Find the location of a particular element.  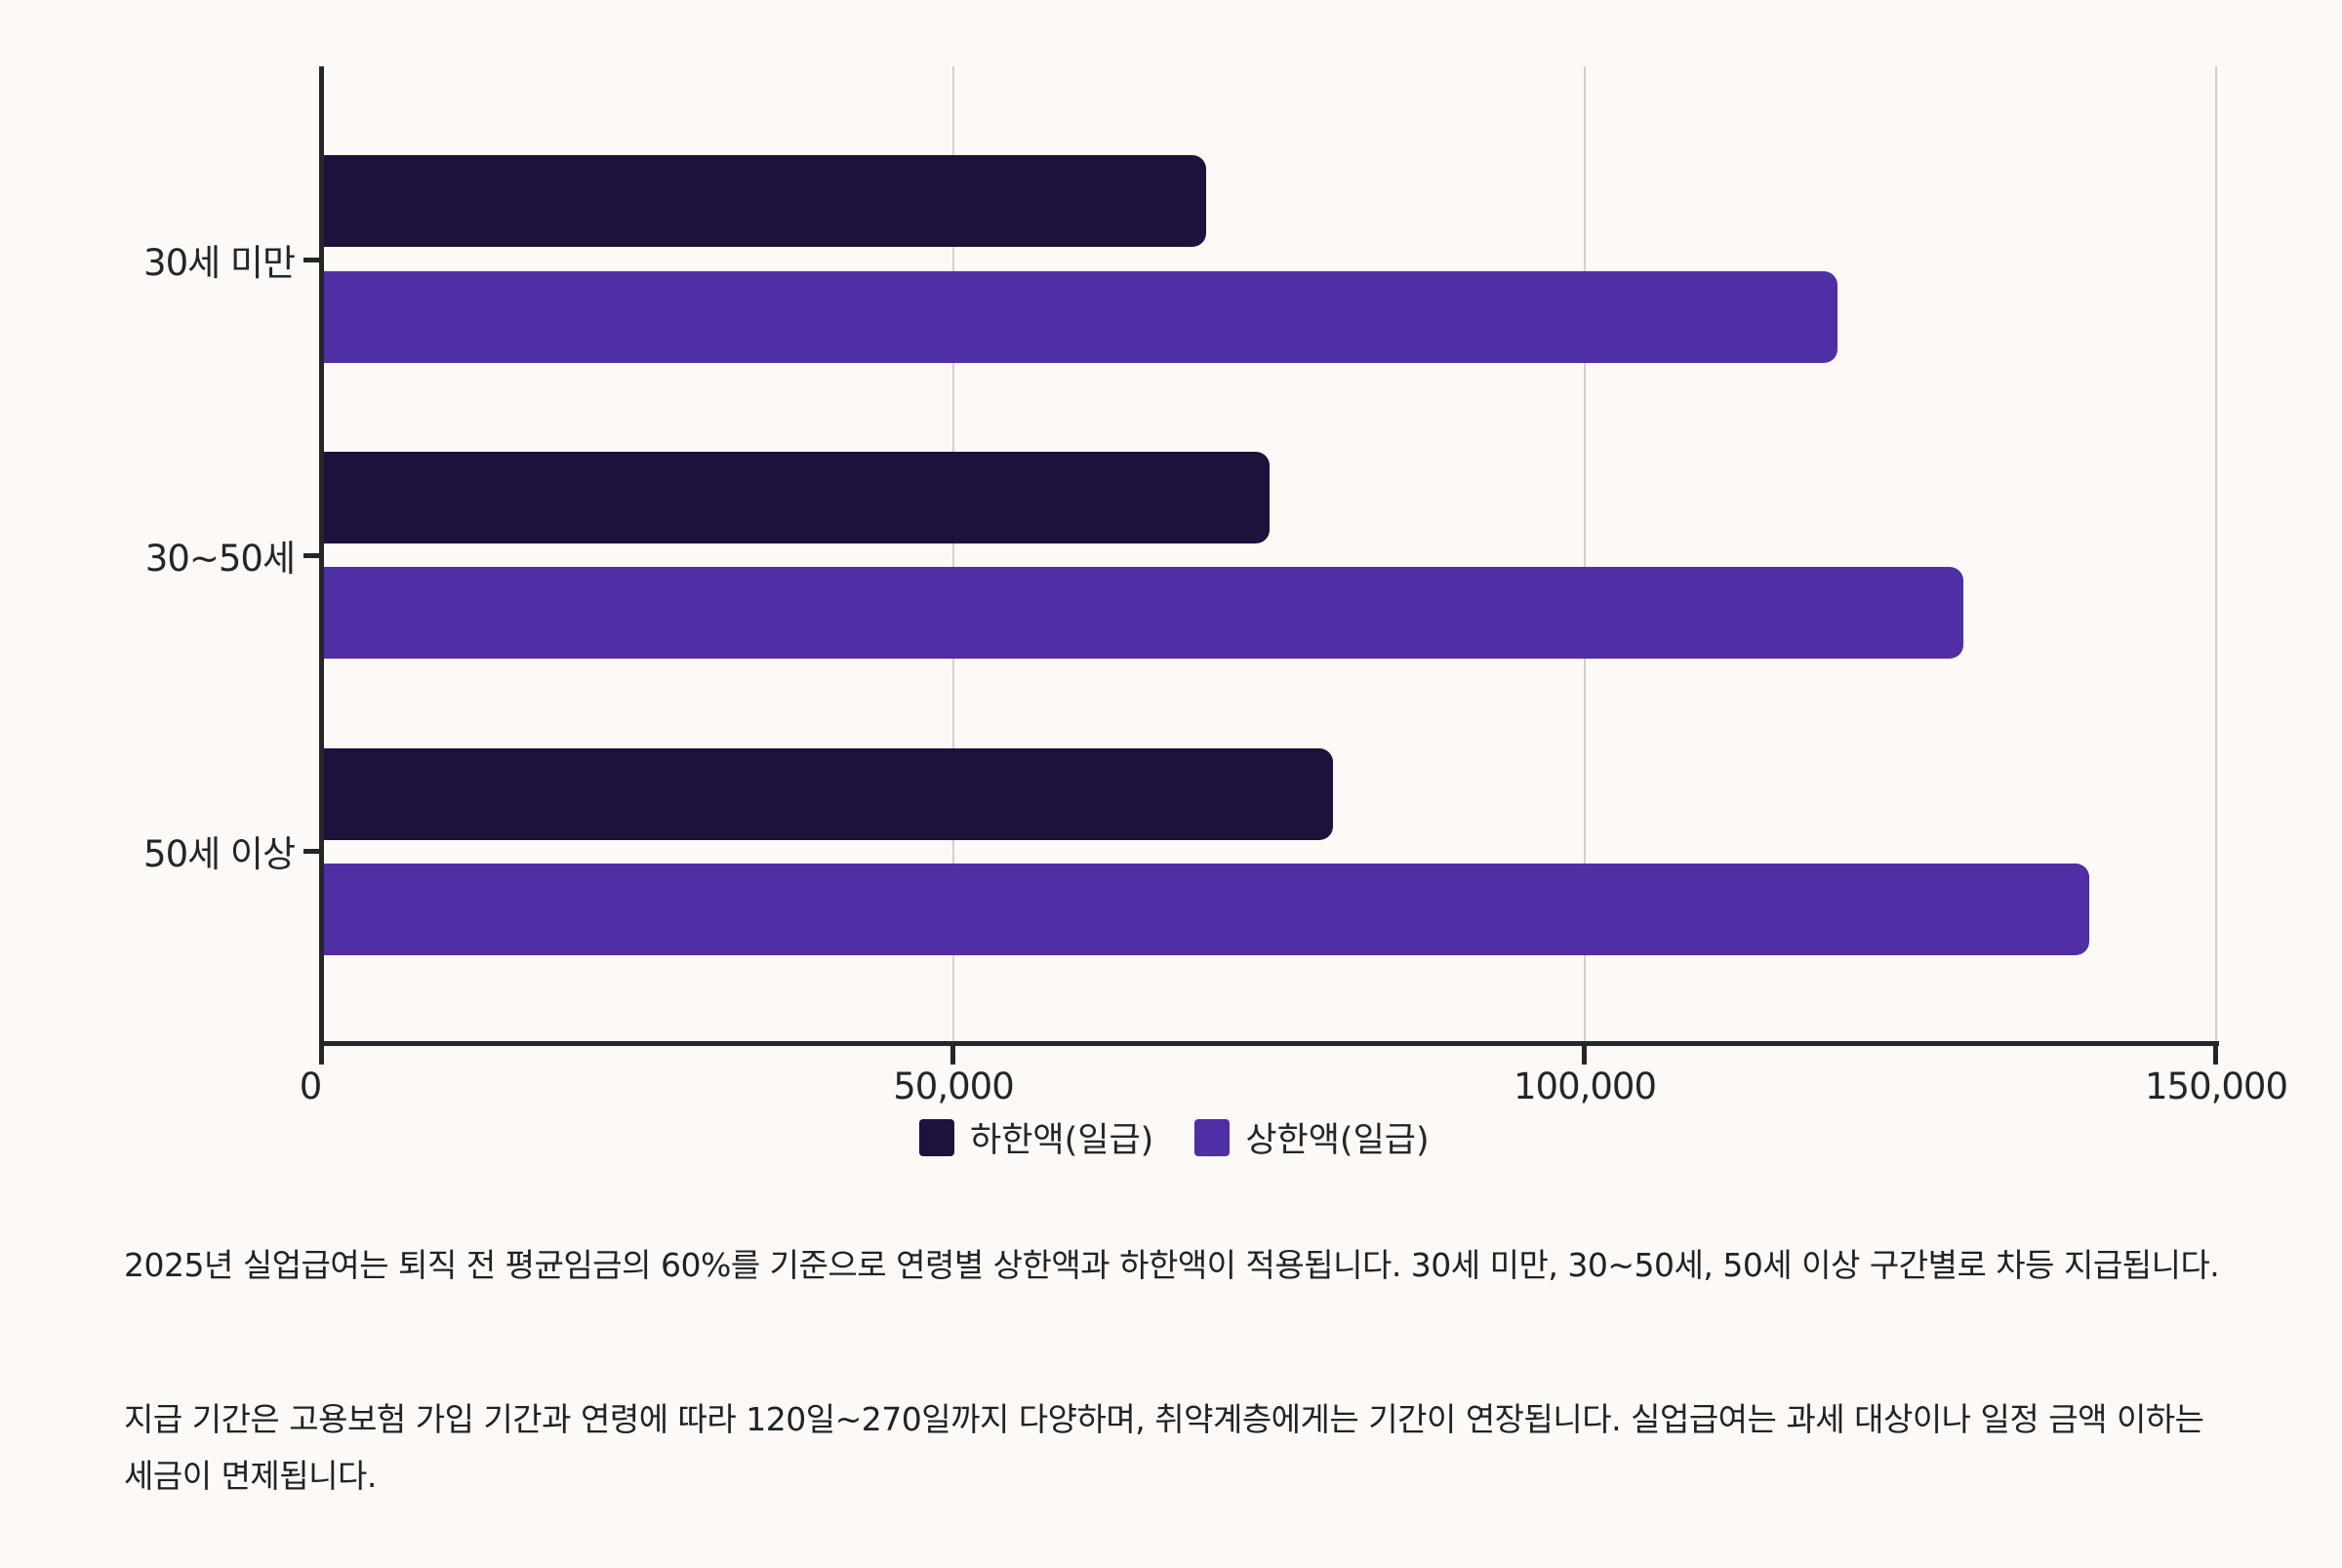

y-axis is located at coordinates (321, 556).